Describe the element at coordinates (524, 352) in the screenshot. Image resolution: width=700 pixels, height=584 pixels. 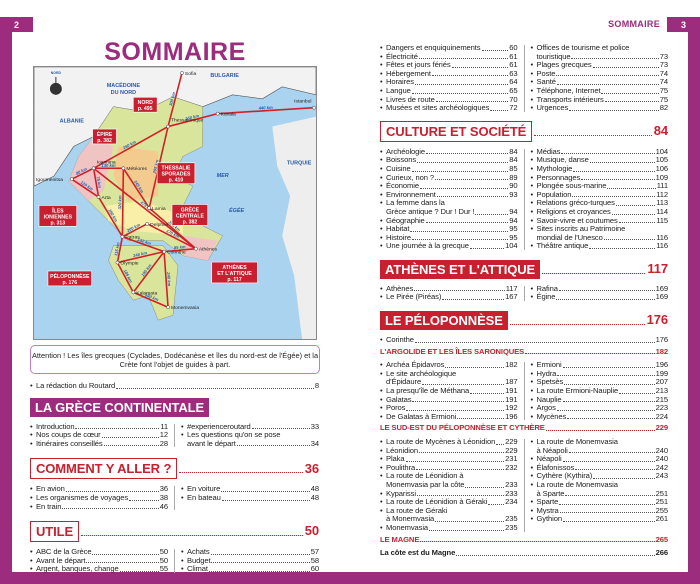
I see `subsection-heading: L'ARGOLIDE ET LES ÎLES SARONIQUES 182` at that location.